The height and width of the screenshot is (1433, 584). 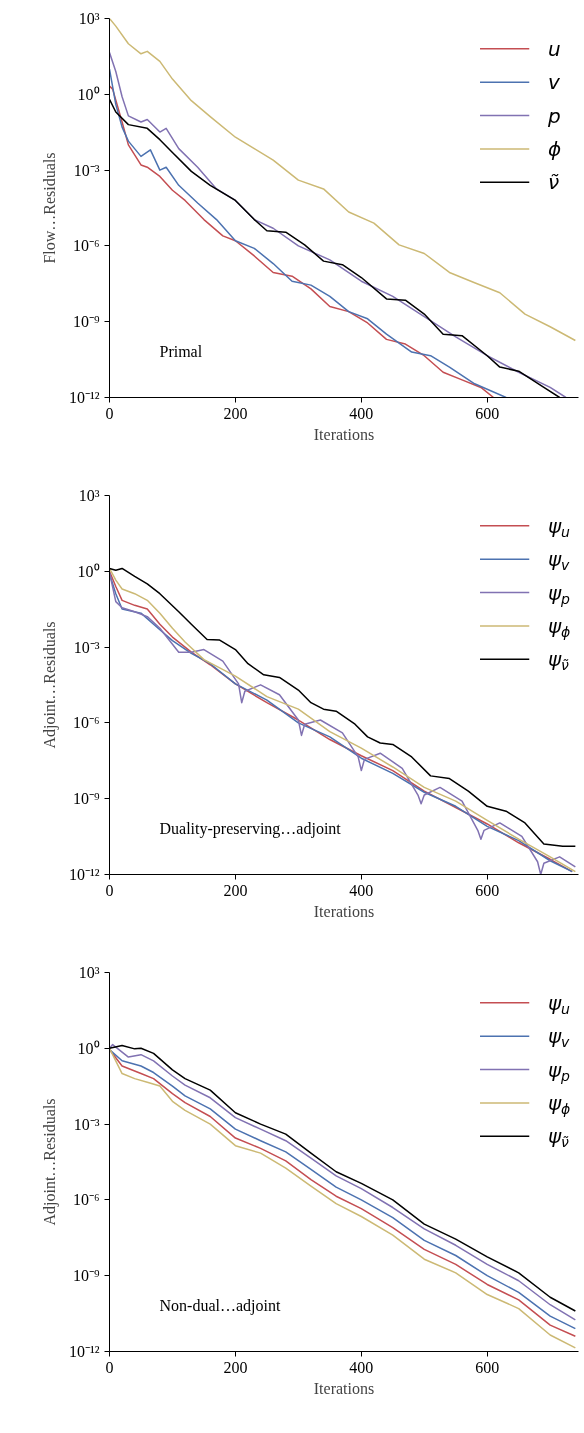 What do you see at coordinates (250, 828) in the screenshot?
I see `annotation: Duality-preserving…adjoint` at bounding box center [250, 828].